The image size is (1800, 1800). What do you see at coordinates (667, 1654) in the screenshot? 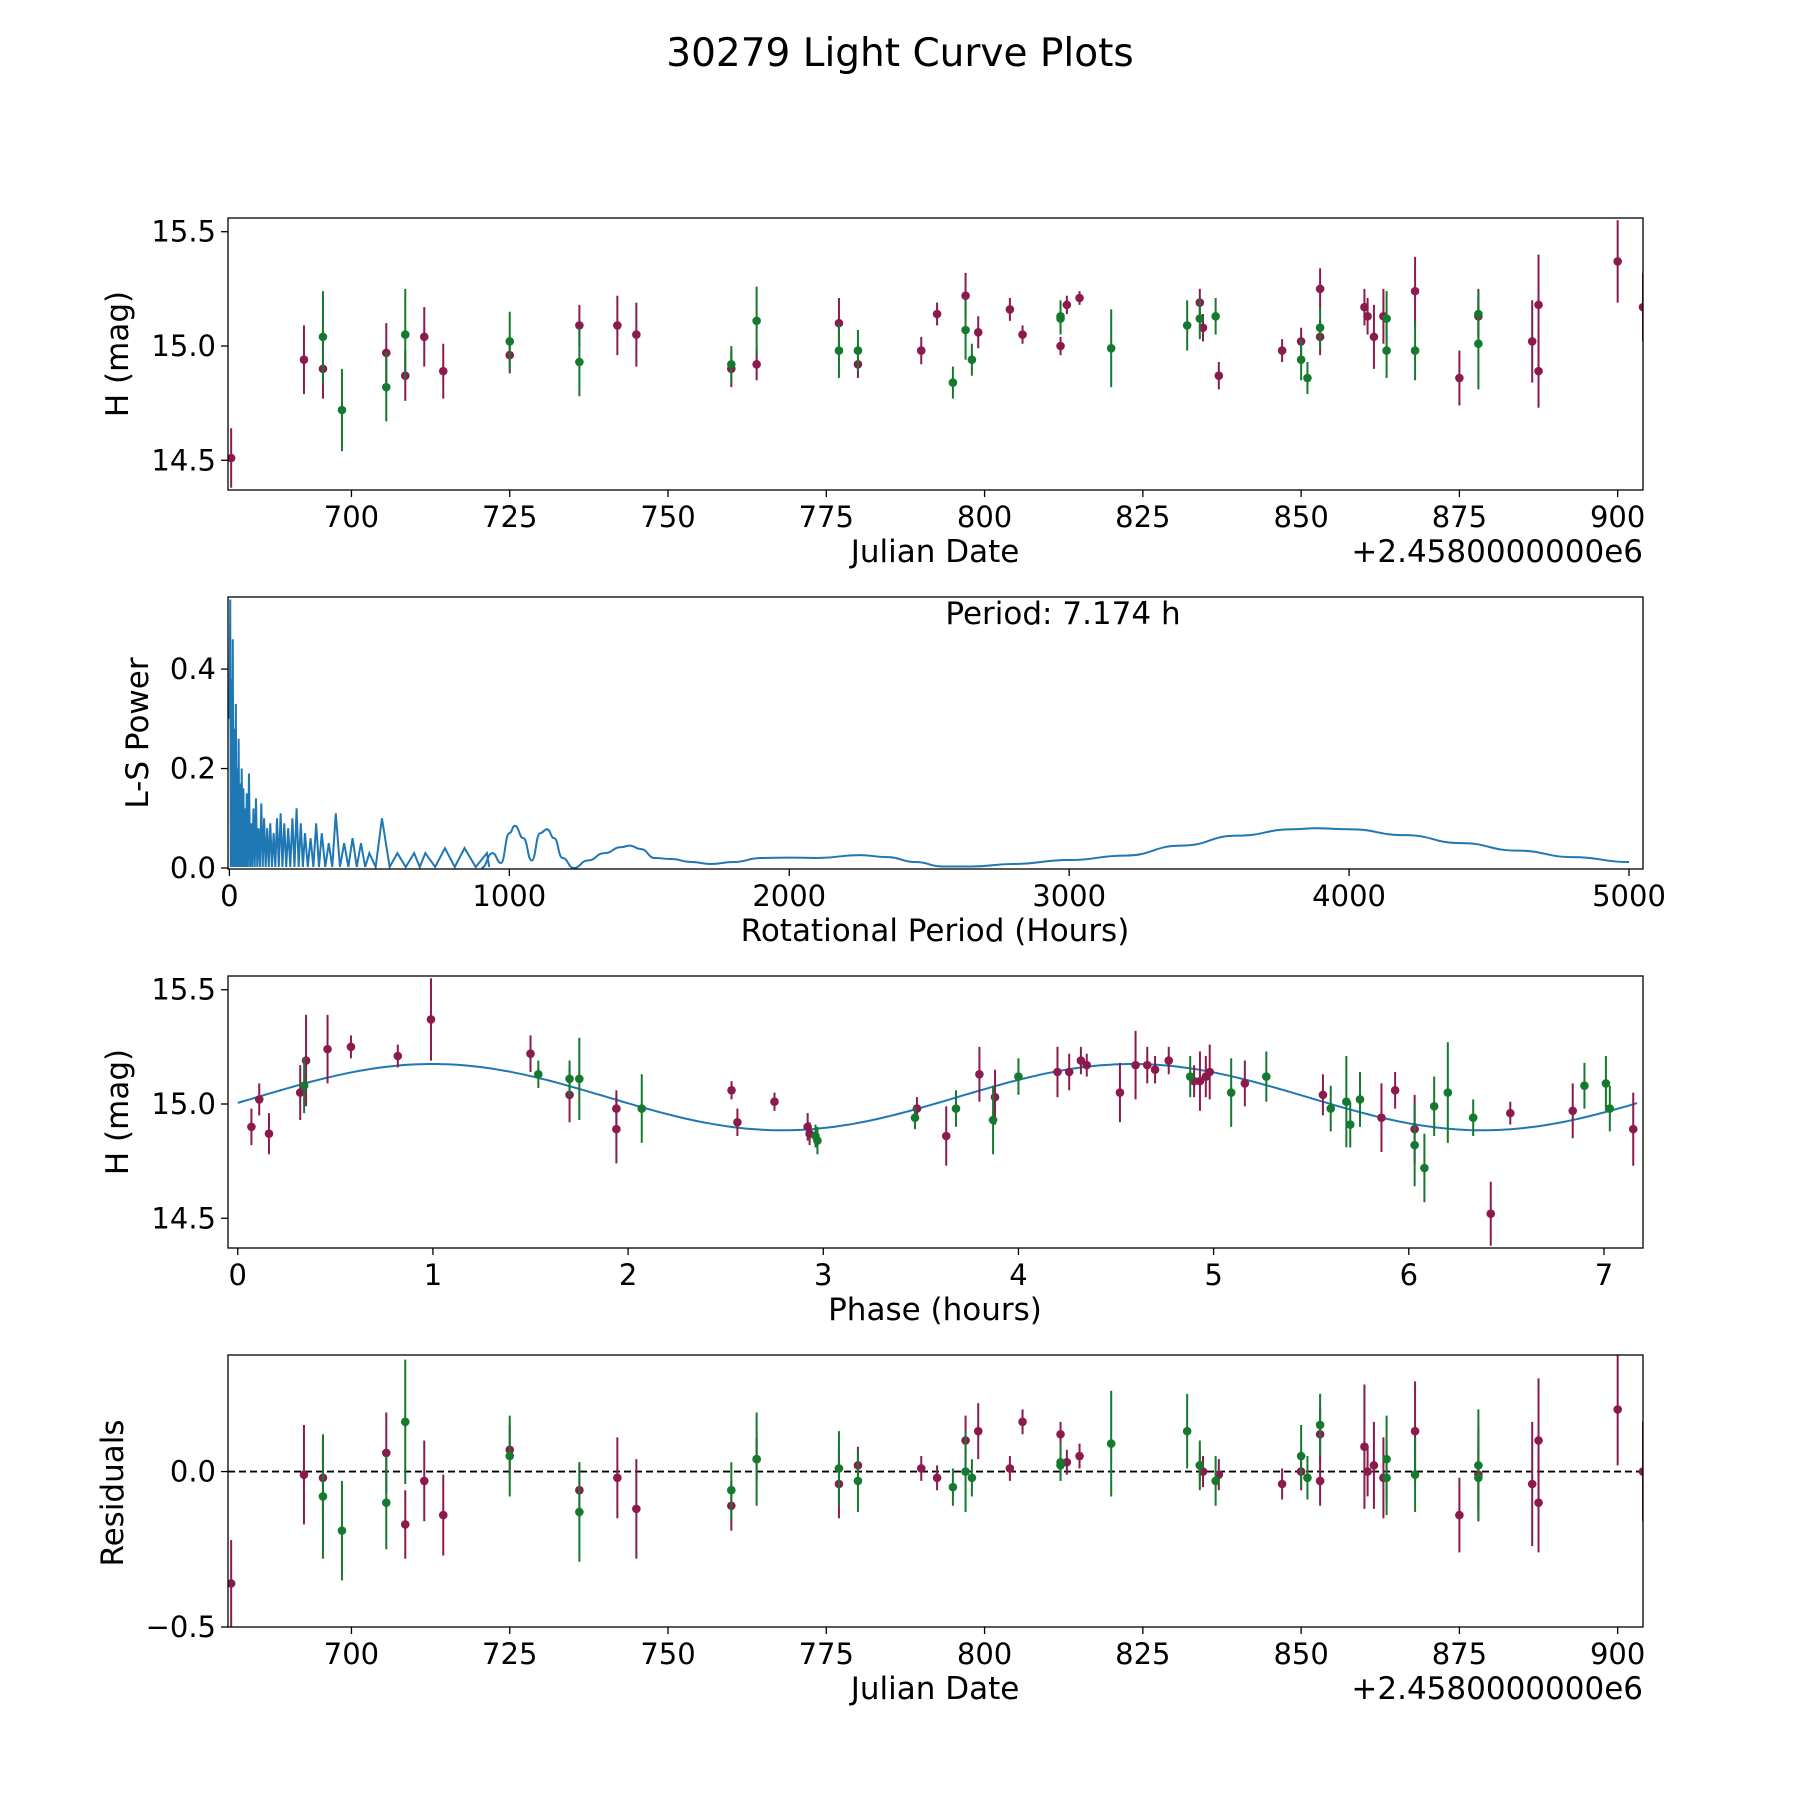
I see `residuals-x-tick-label: 750` at bounding box center [667, 1654].